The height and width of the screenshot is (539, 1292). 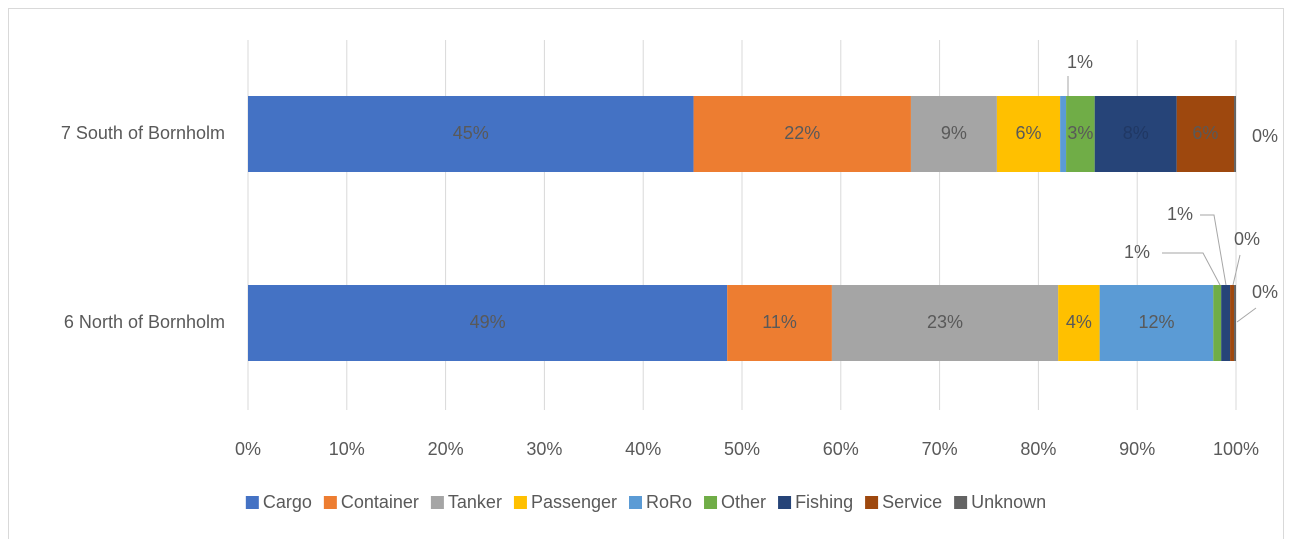 I want to click on data-label: 8%, so click(x=1136, y=133).